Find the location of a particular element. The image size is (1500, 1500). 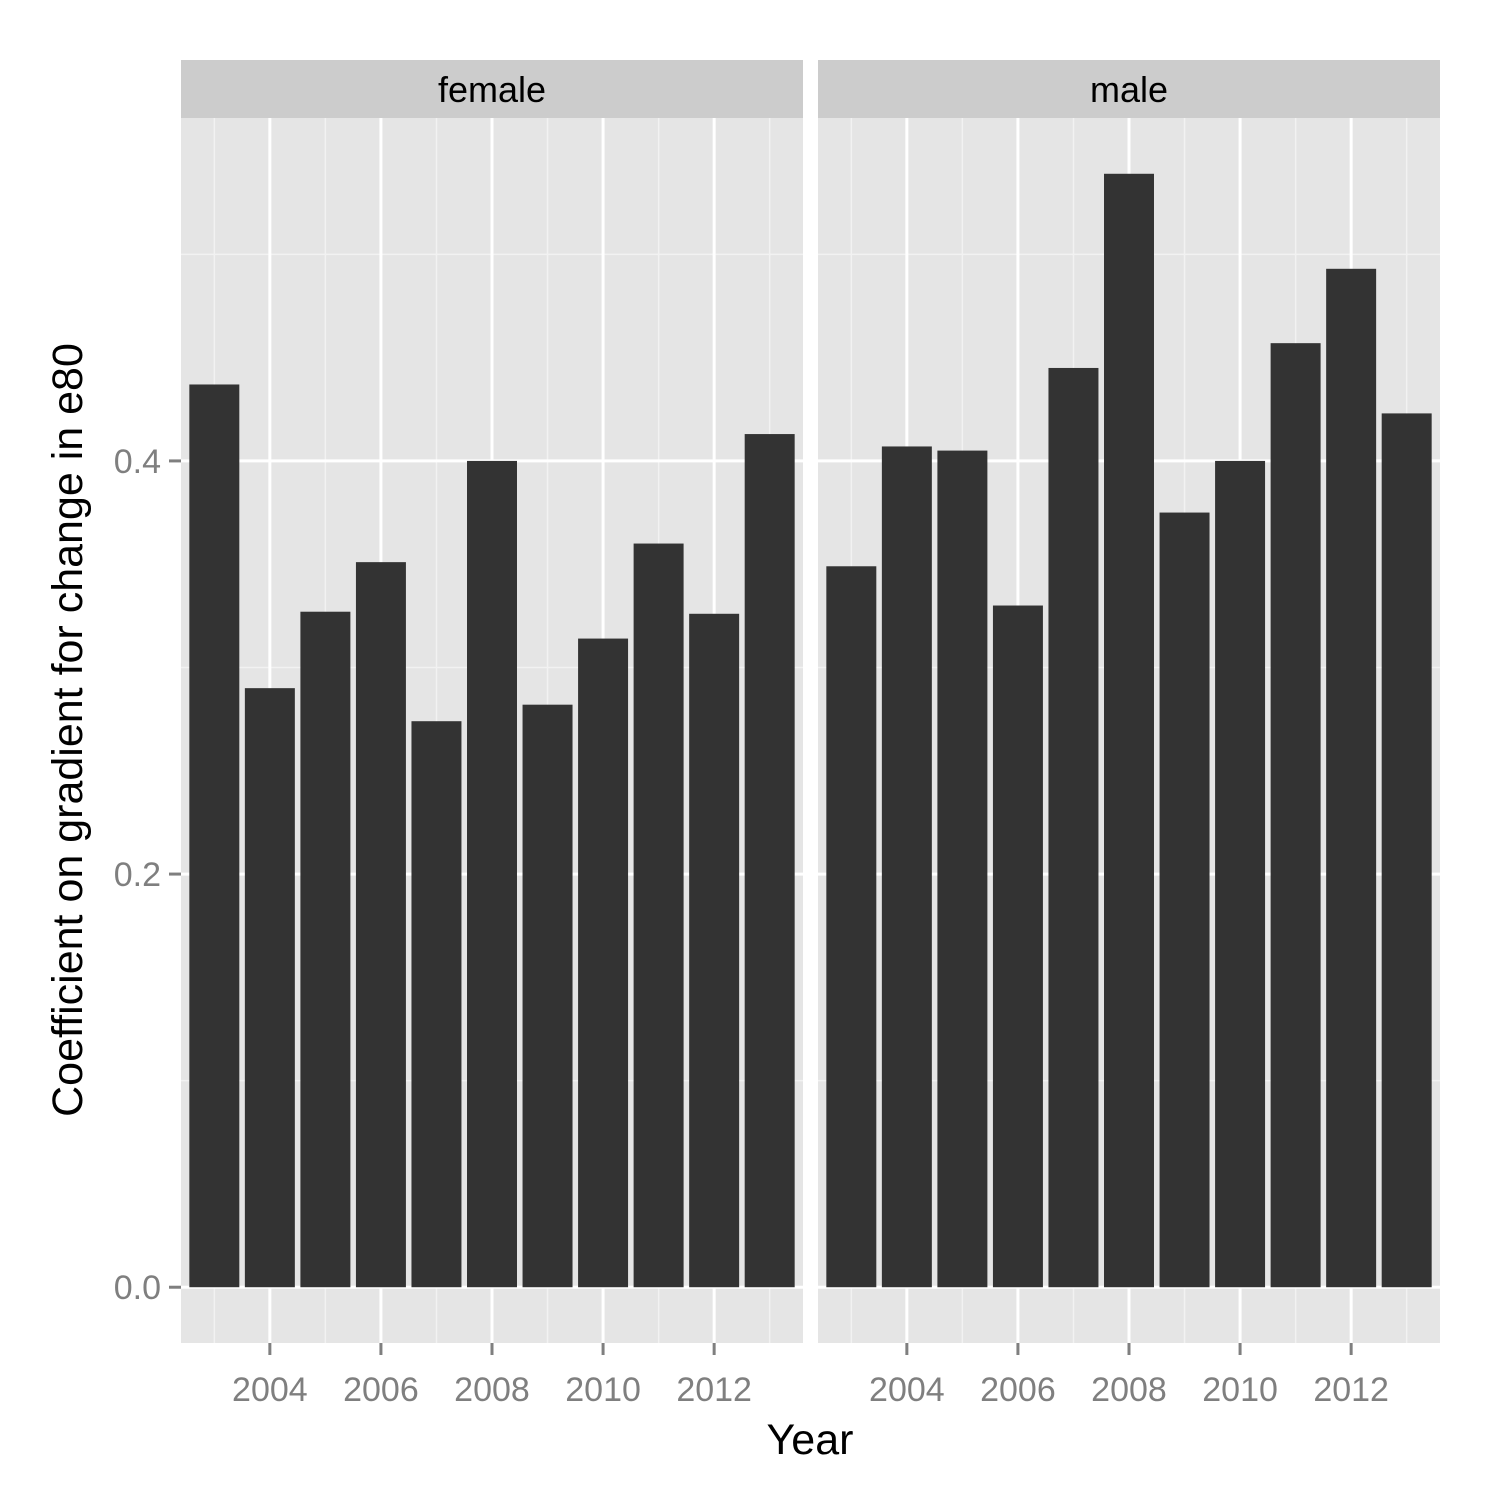

bar-male-2006 is located at coordinates (1017, 946).